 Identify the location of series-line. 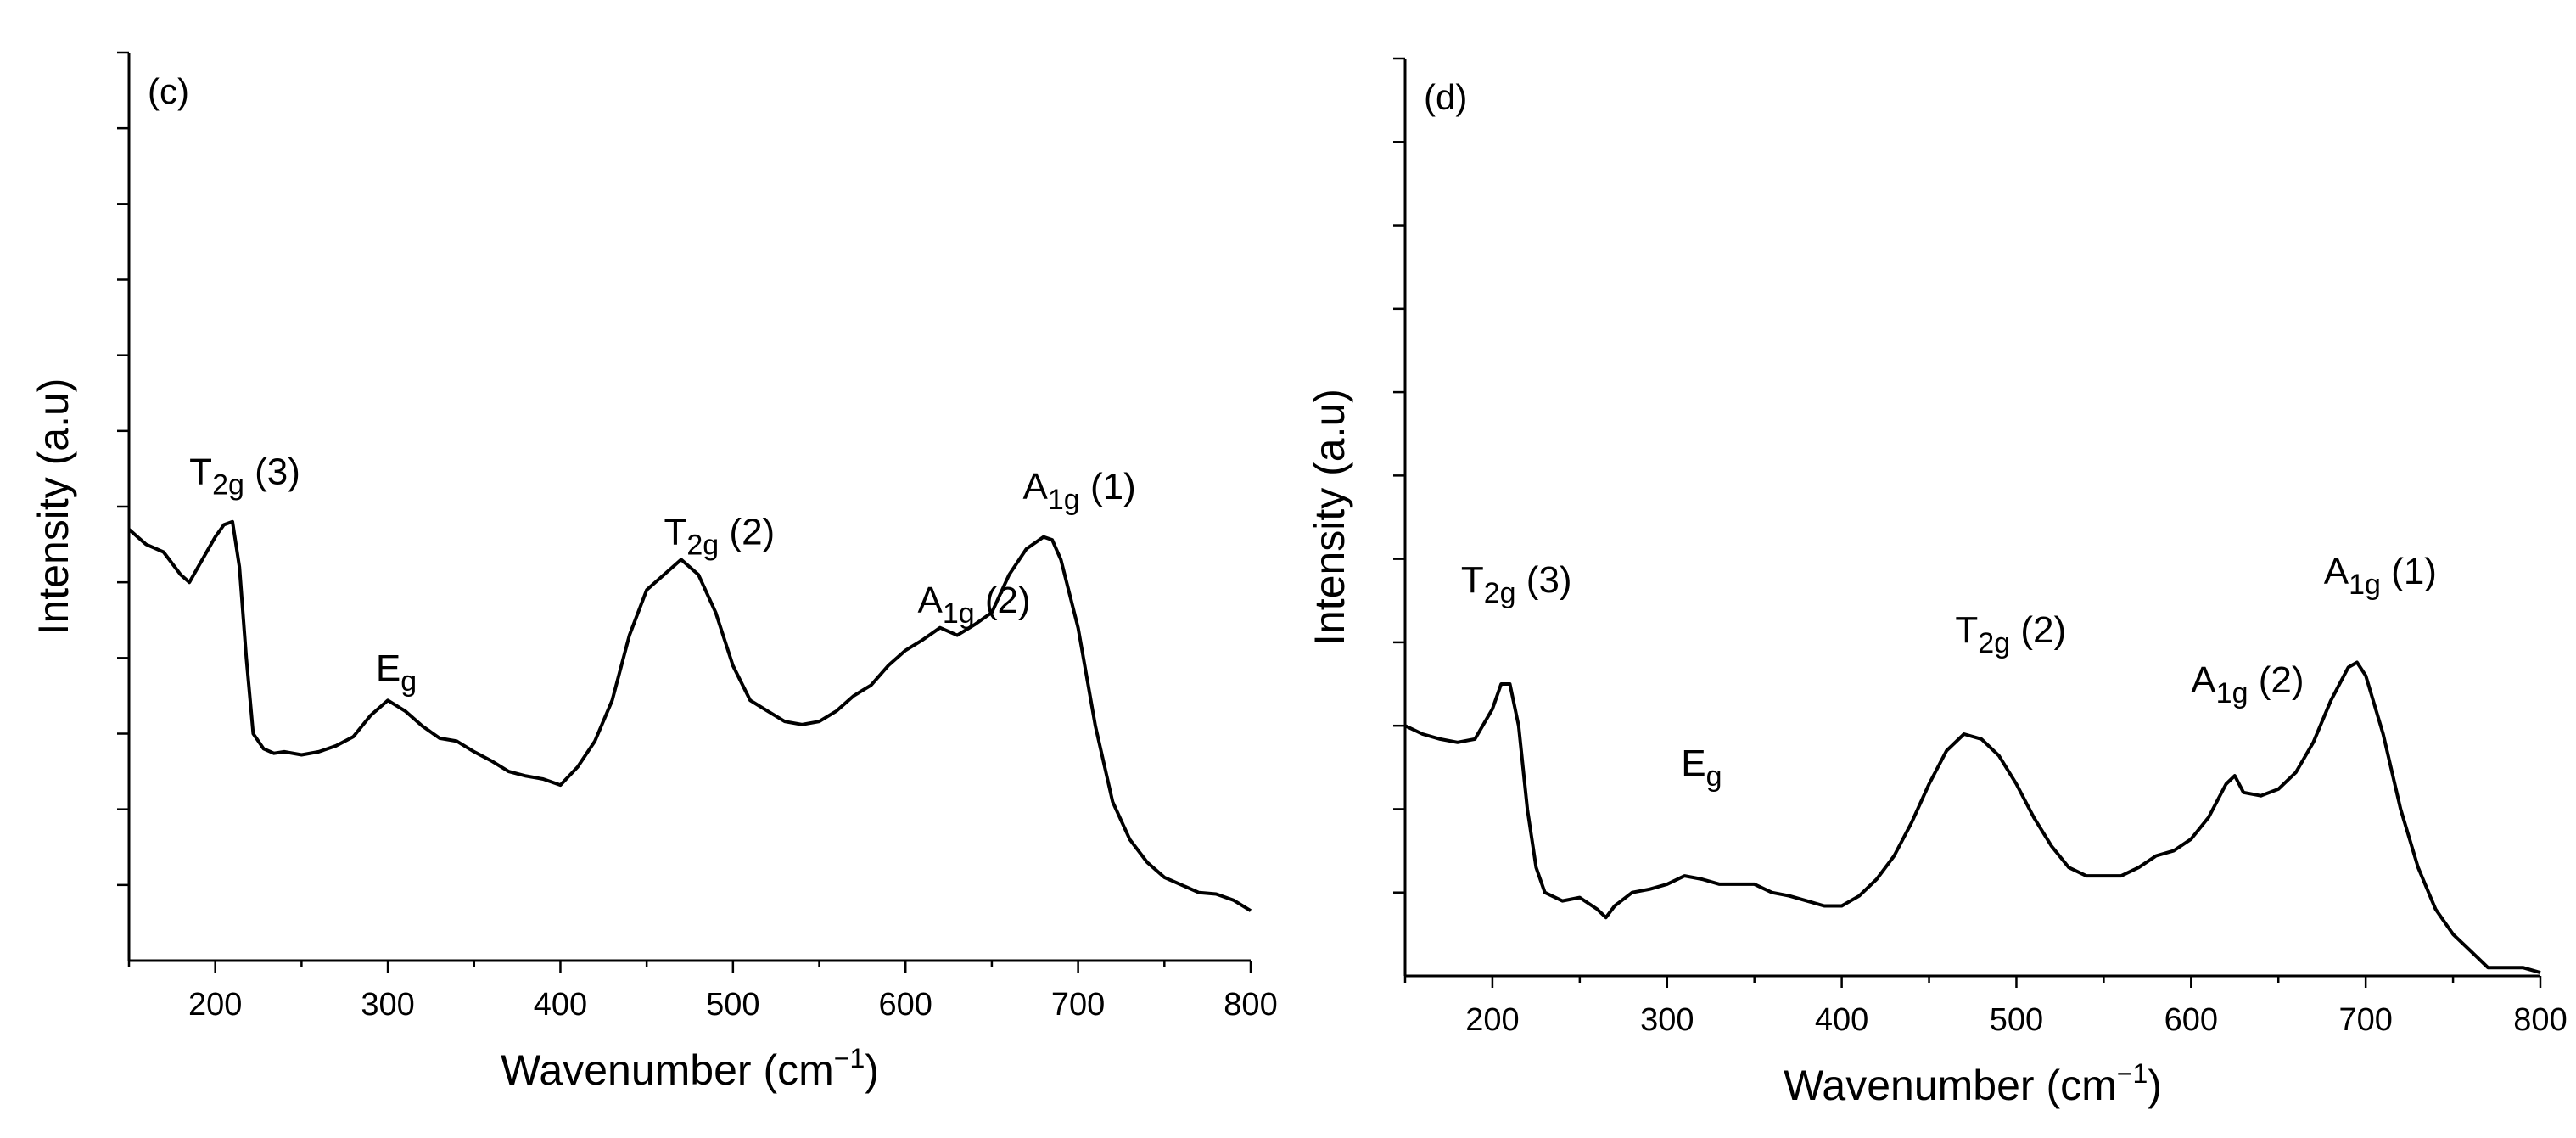
(1973, 817).